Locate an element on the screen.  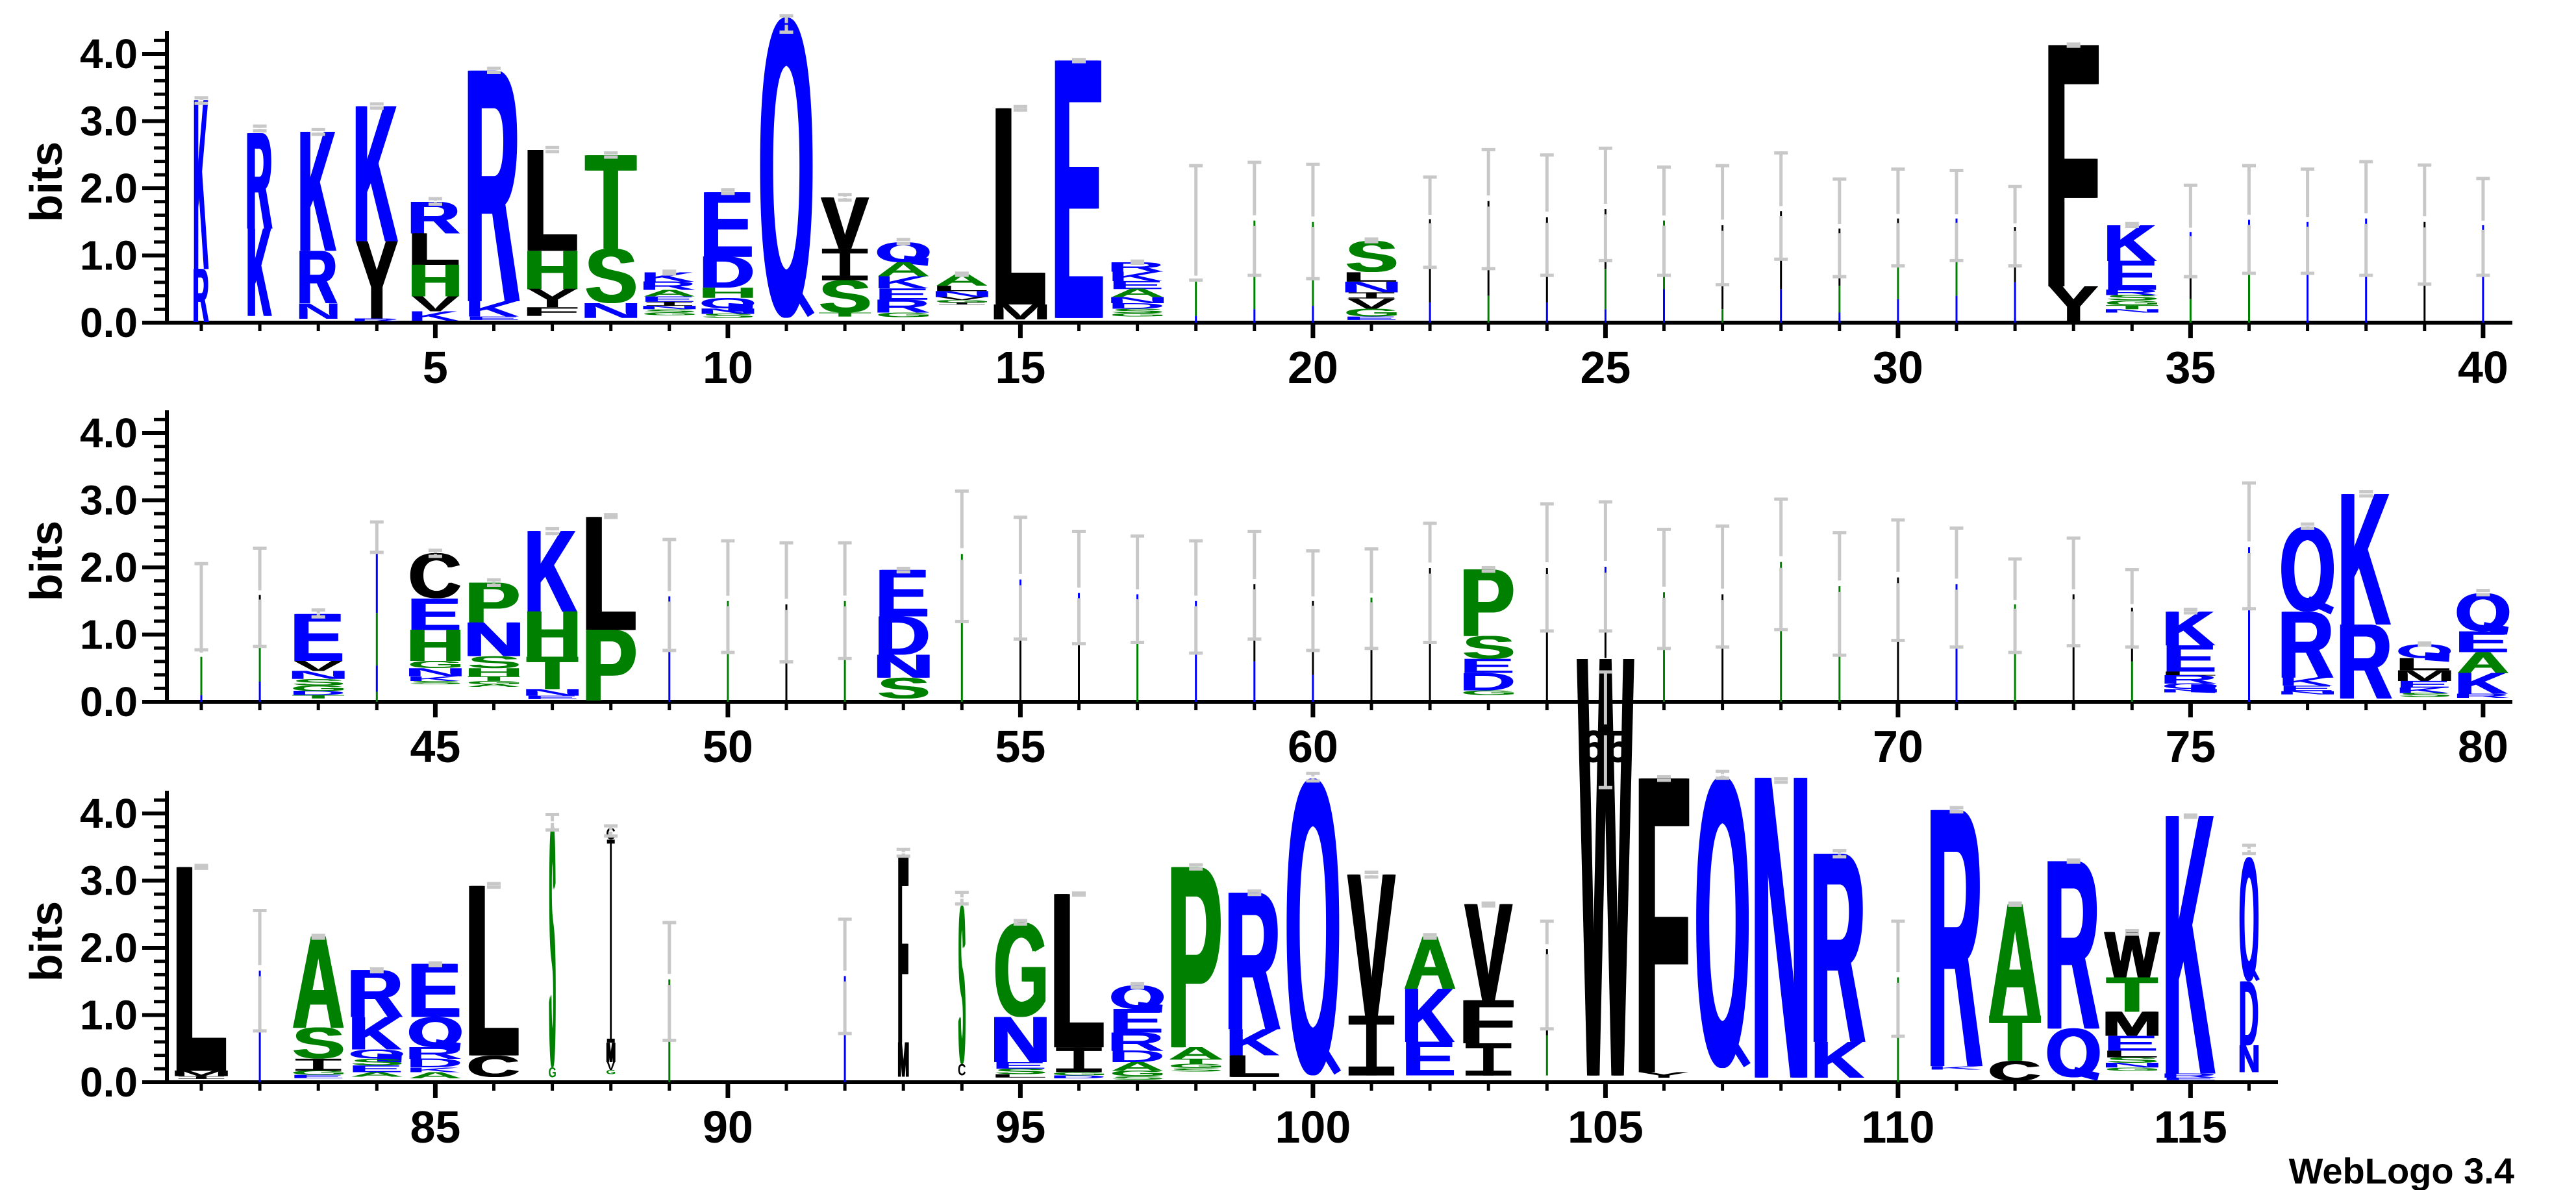
svg-text: 105 is located at coordinates (1606, 1127).